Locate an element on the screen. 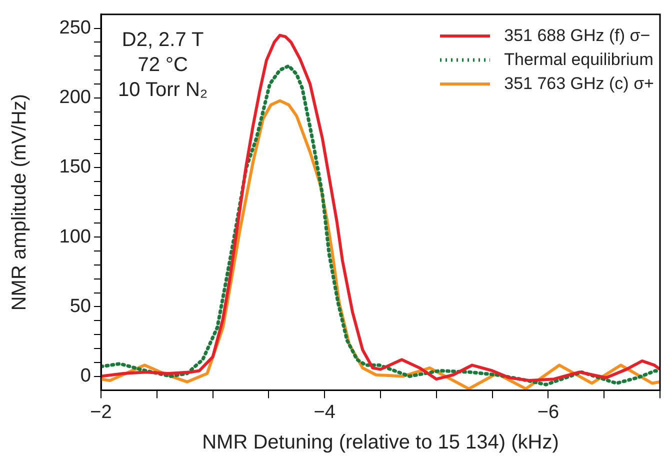  y-axis-title: NMR amplitude (mV/Hz) is located at coordinates (19, 202).